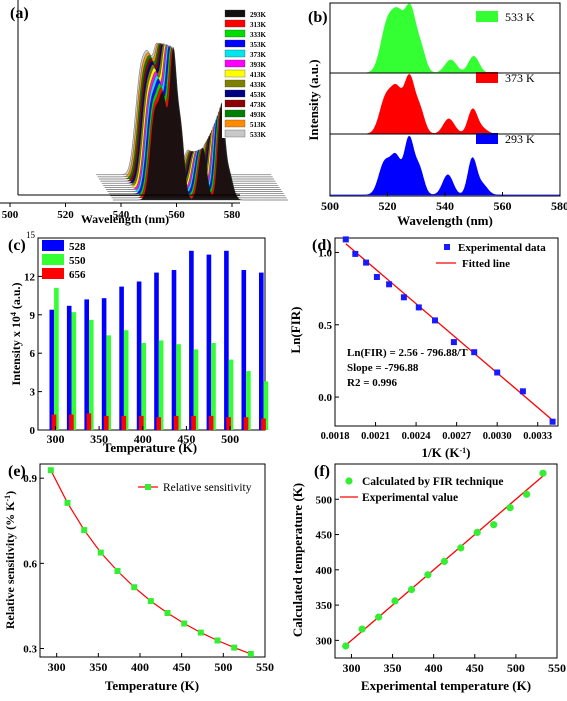 The width and height of the screenshot is (567, 701). Describe the element at coordinates (487, 16) in the screenshot. I see `b-legend-swatch-533K` at that location.